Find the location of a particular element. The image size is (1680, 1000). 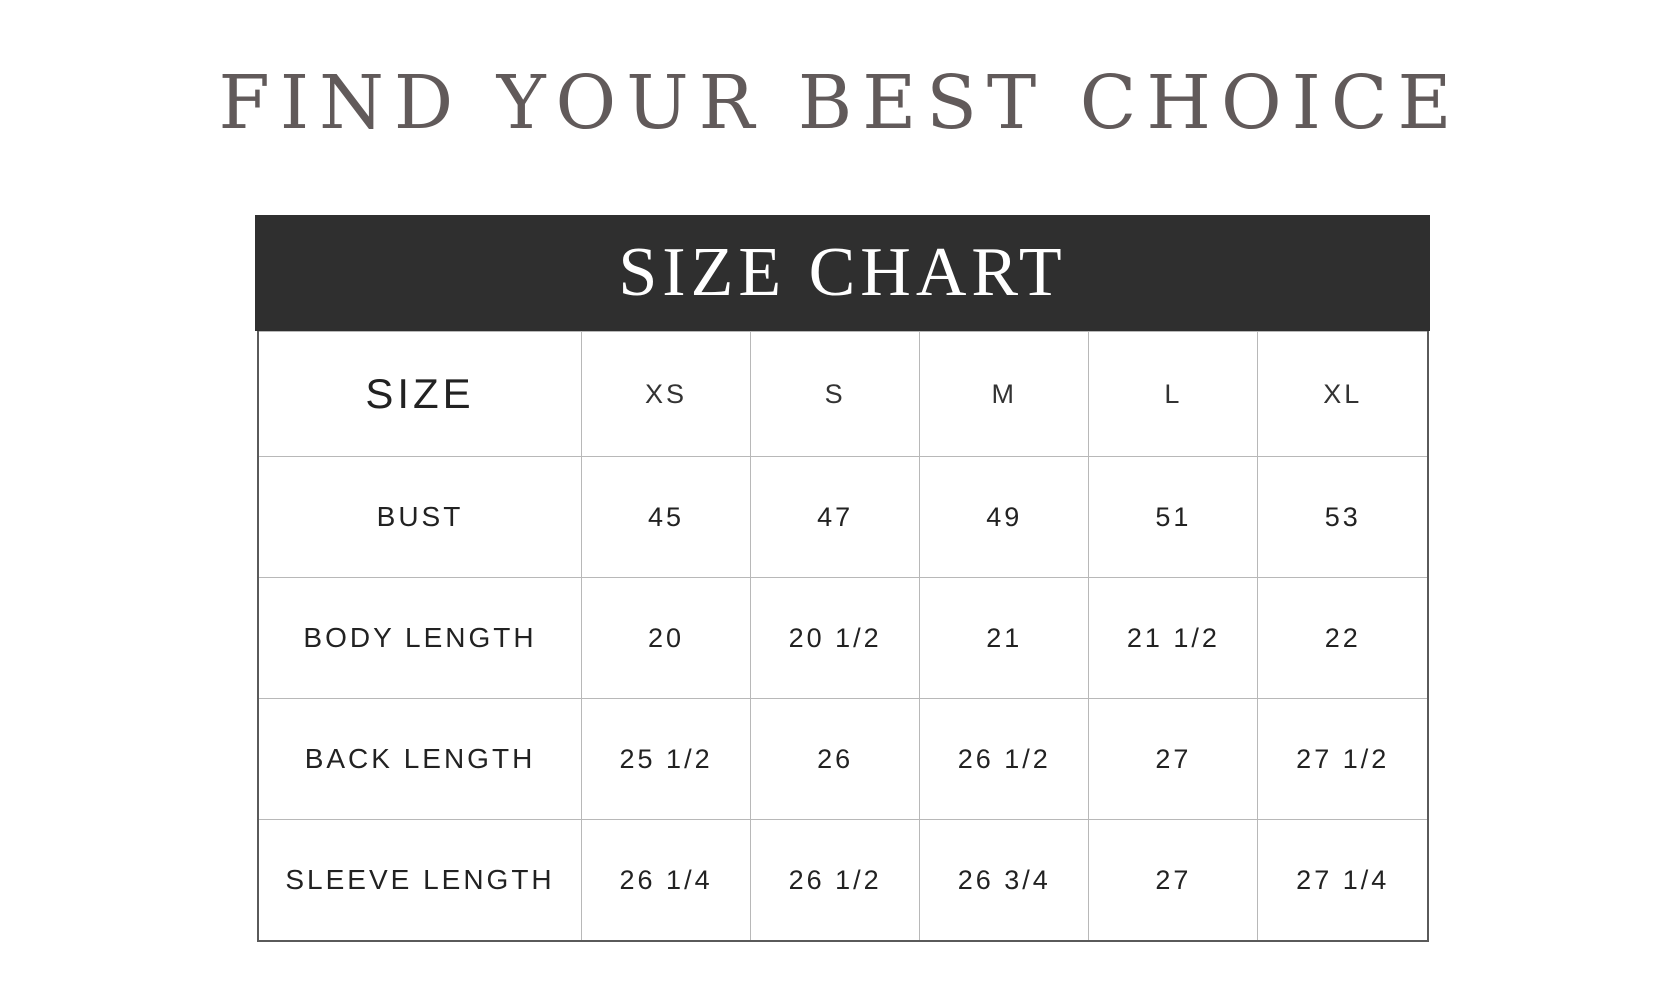

measurement-value: 51 is located at coordinates (1173, 517).